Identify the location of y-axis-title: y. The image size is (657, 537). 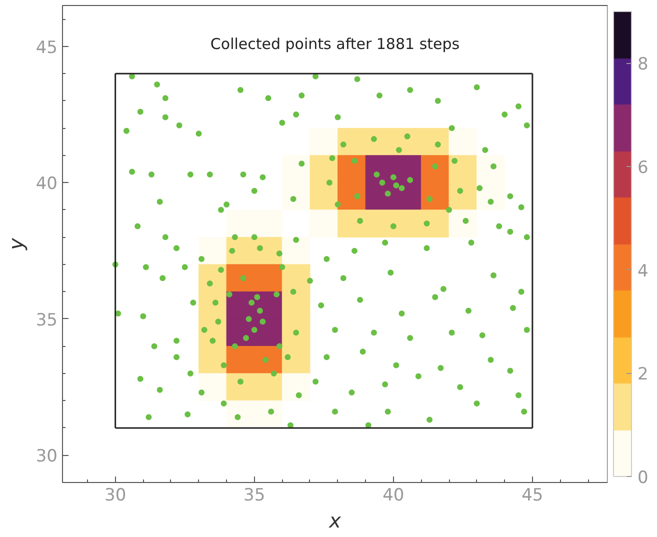
(16, 243).